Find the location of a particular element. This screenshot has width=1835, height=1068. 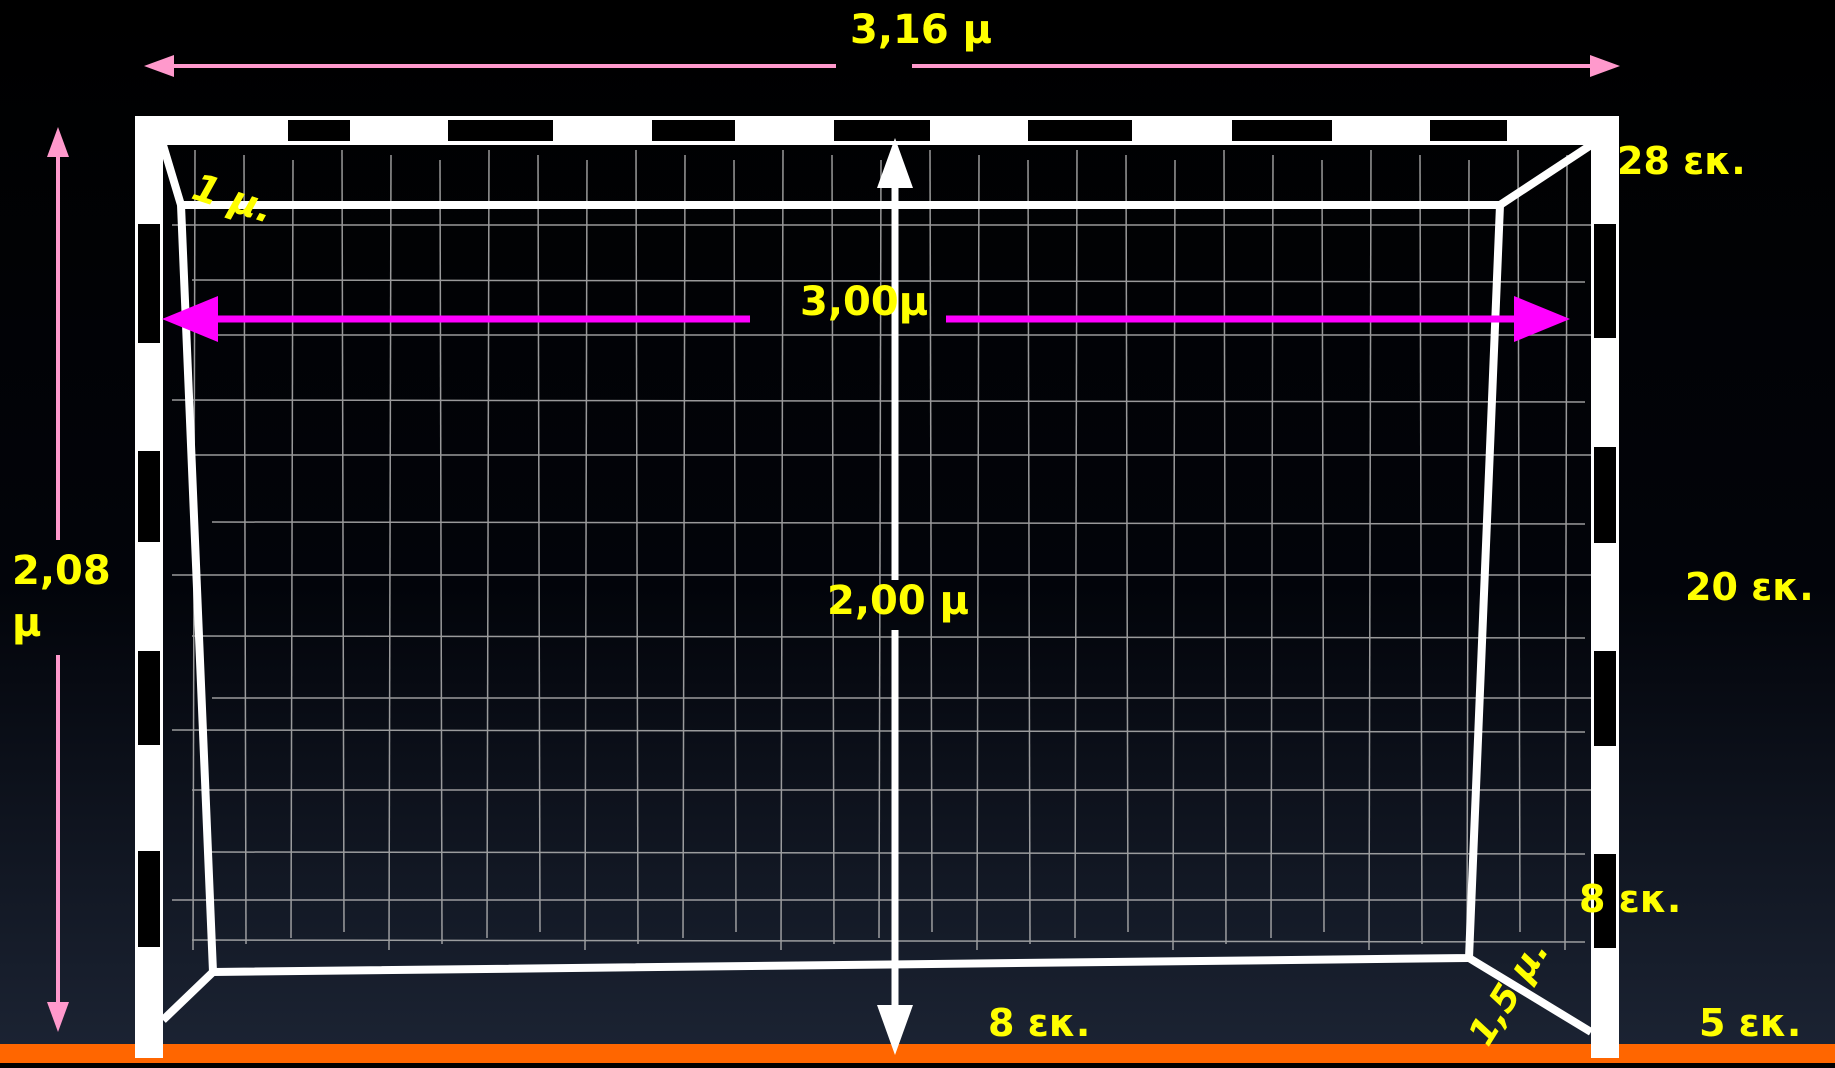

inner-width-arrow is located at coordinates (866, 319).